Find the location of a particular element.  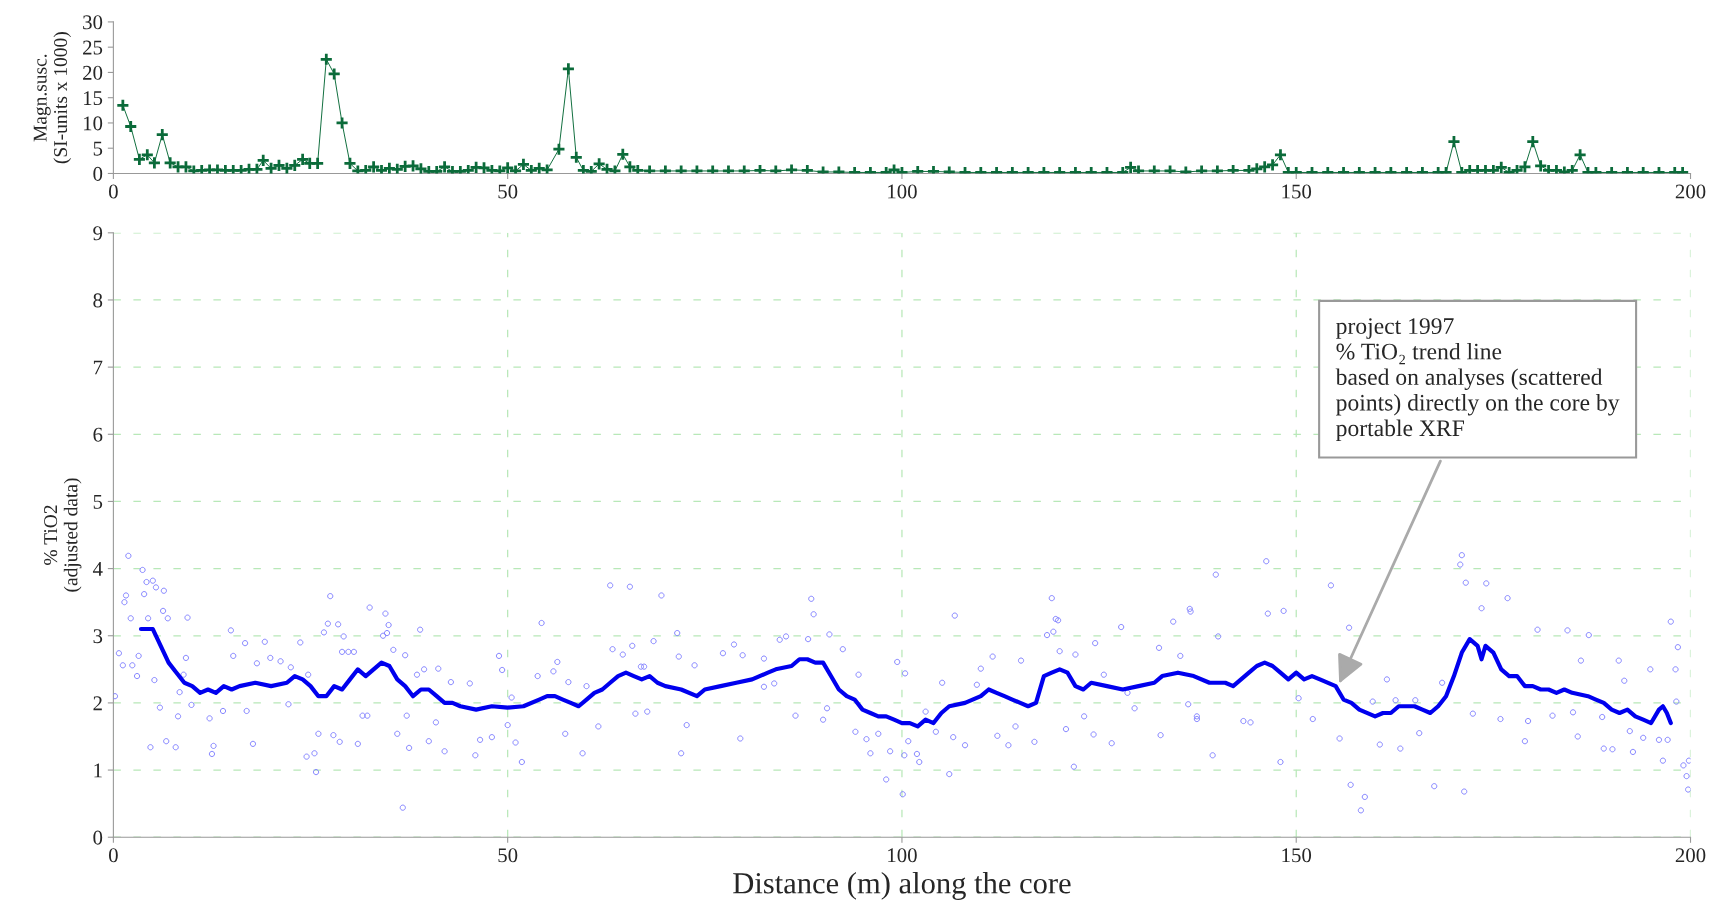

y-tick-label: 20 is located at coordinates (93, 72).